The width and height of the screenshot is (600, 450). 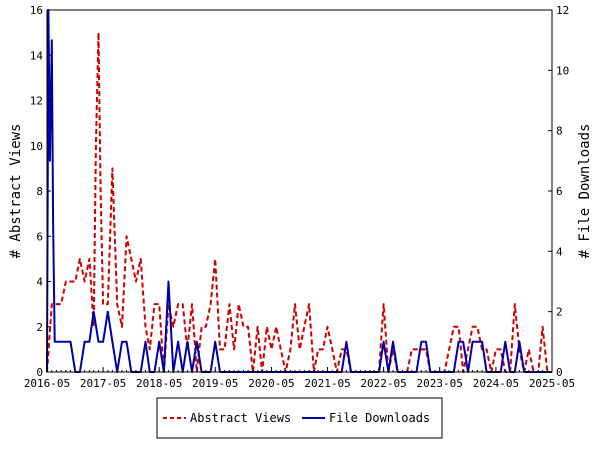 I want to click on y-tick-label: 16, so click(x=36, y=10).